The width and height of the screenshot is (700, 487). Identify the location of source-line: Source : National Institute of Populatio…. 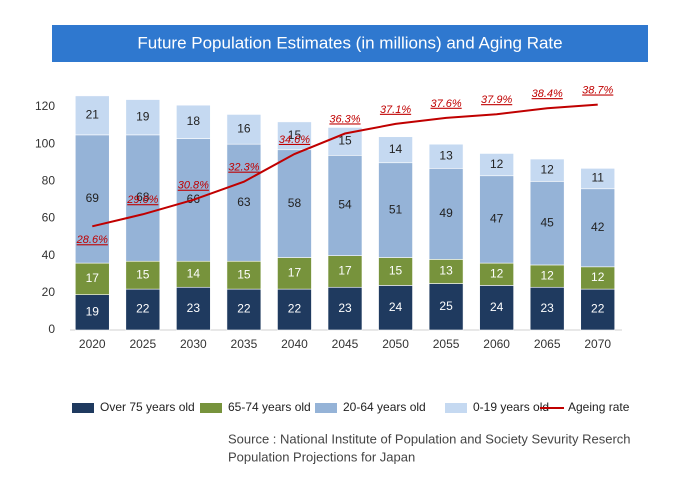
(429, 438).